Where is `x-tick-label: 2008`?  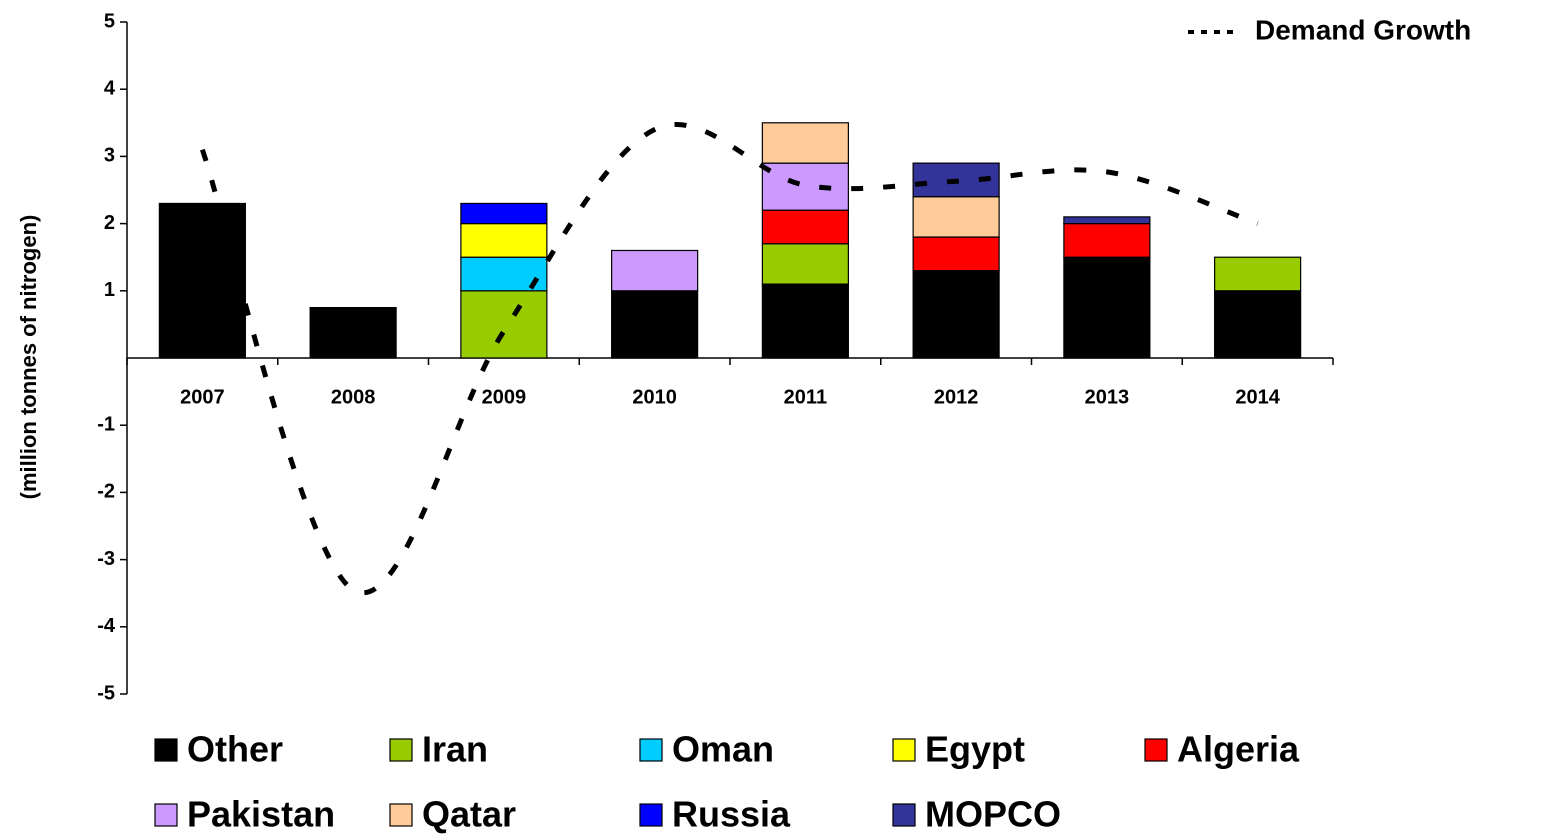 x-tick-label: 2008 is located at coordinates (353, 397).